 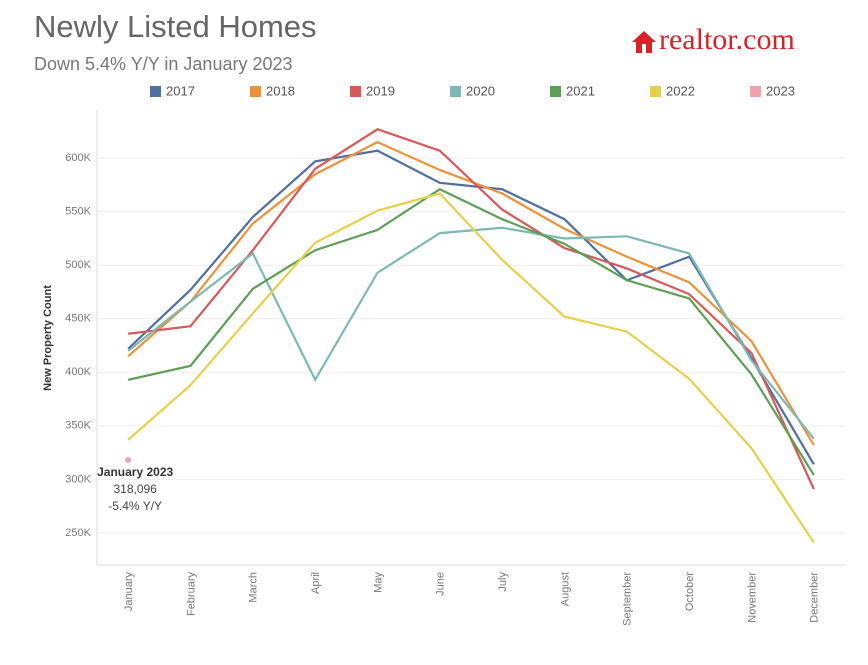 What do you see at coordinates (135, 506) in the screenshot?
I see `annotation-change: -5.4% Y/Y` at bounding box center [135, 506].